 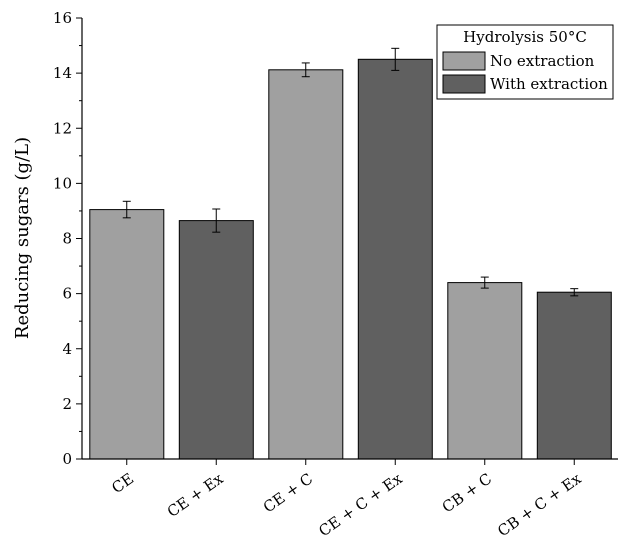 What do you see at coordinates (539, 504) in the screenshot?
I see `x-tick-label: CB + C + Ex` at bounding box center [539, 504].